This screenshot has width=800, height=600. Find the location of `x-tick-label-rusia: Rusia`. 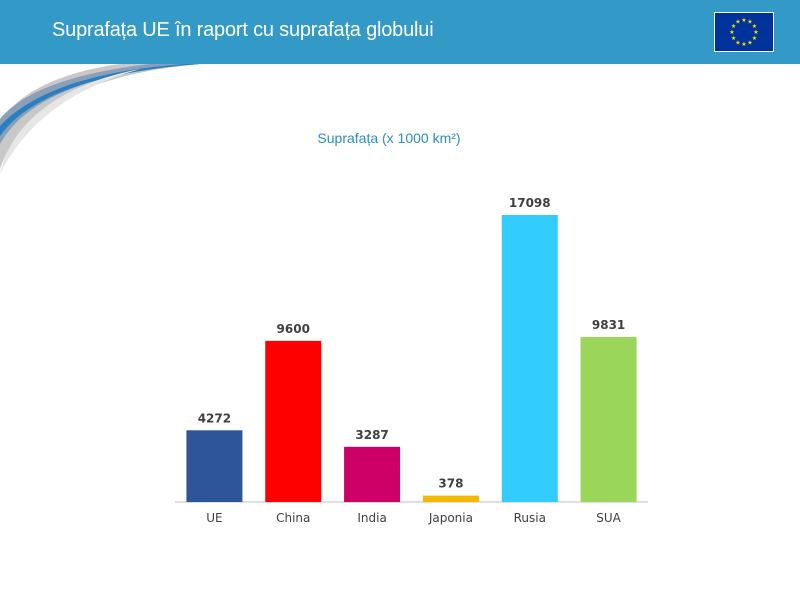

x-tick-label-rusia: Rusia is located at coordinates (530, 518).